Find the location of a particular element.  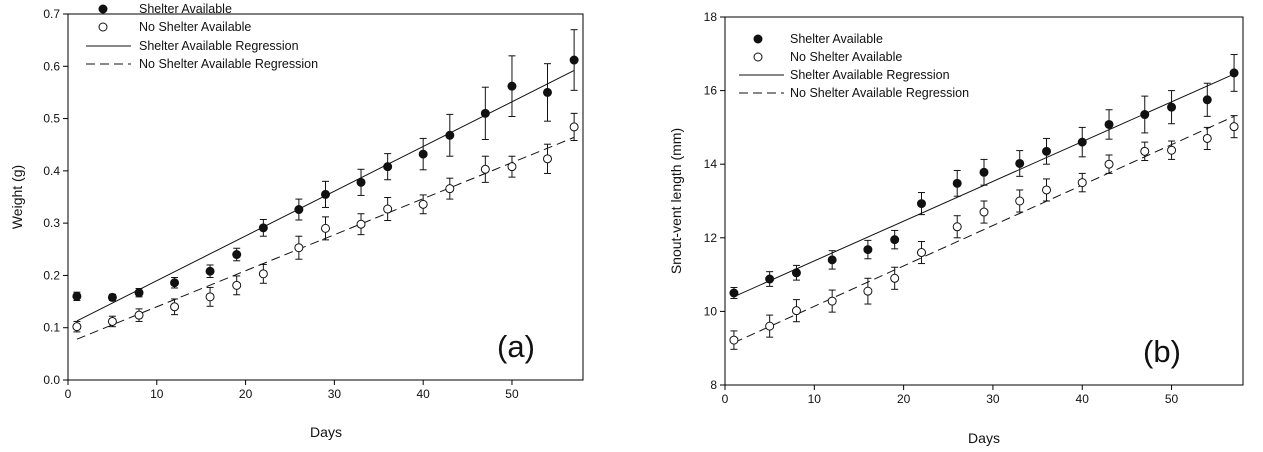

y-tick-label: 0.1 is located at coordinates (51, 328).